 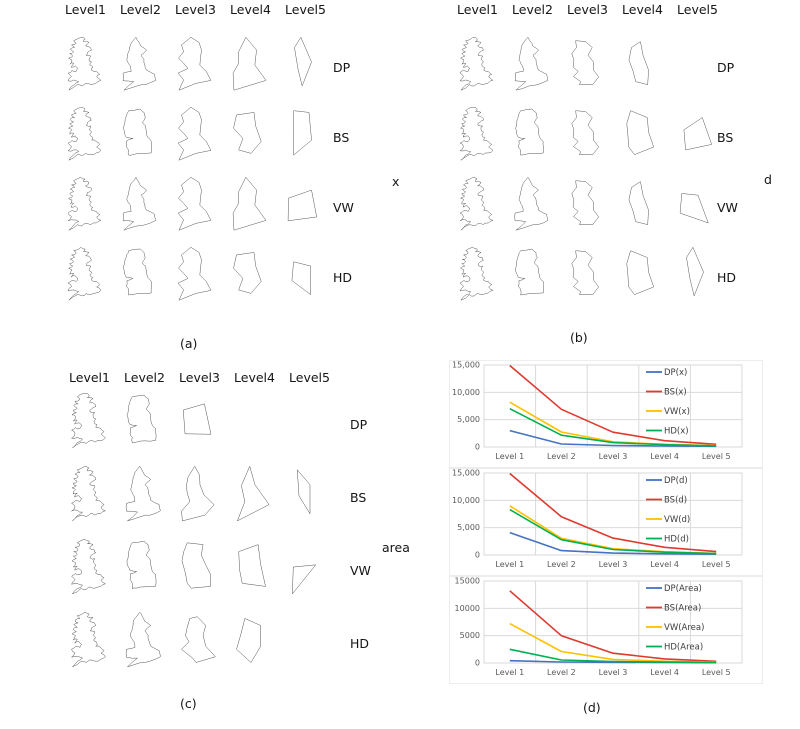 What do you see at coordinates (467, 581) in the screenshot?
I see `y-tick-label: 15000` at bounding box center [467, 581].